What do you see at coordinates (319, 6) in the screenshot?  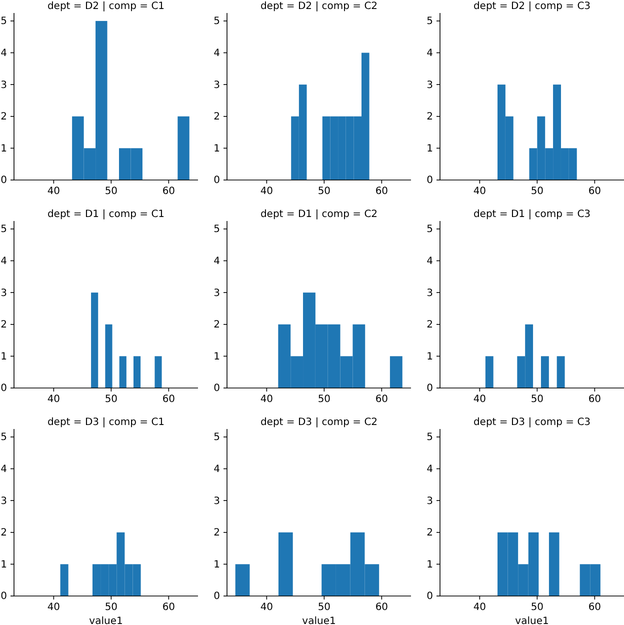 I see `chart-title: dept = D2 | comp = C2` at bounding box center [319, 6].